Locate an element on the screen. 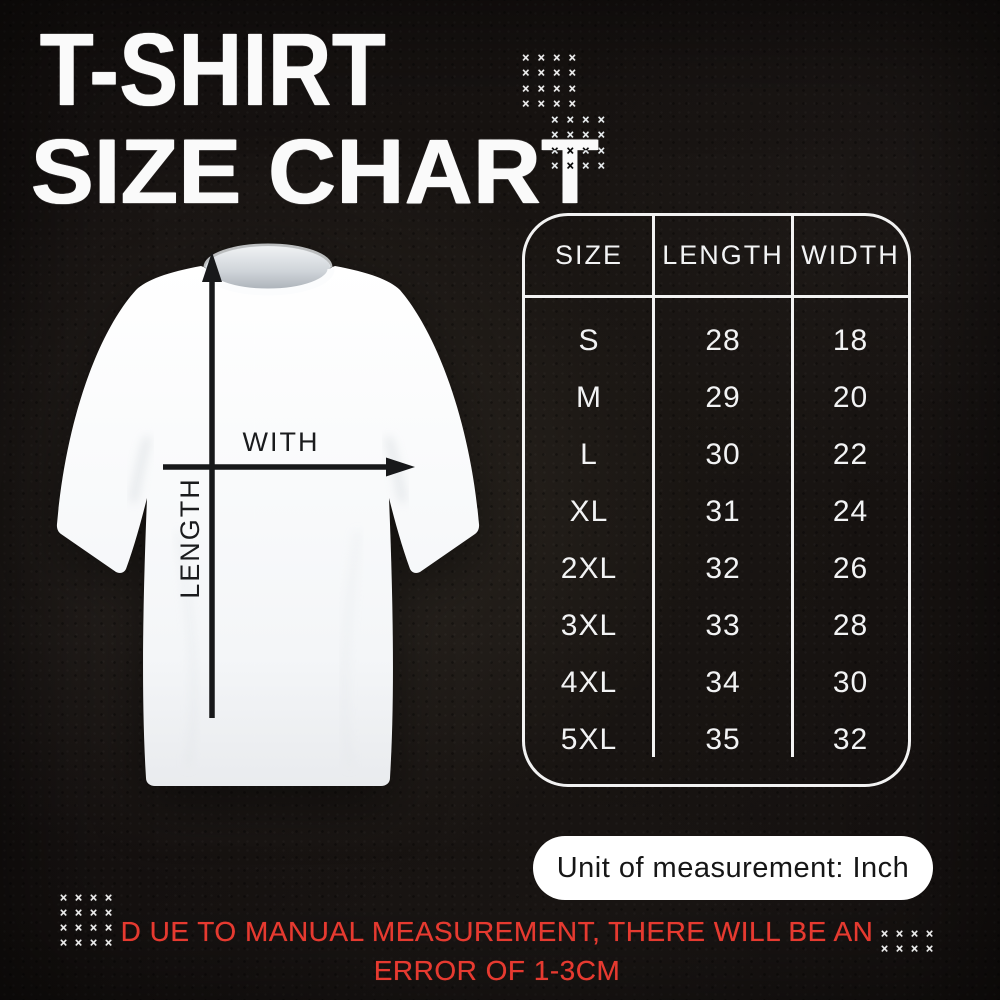 The height and width of the screenshot is (1000, 1000). length-cell: 32 is located at coordinates (723, 568).